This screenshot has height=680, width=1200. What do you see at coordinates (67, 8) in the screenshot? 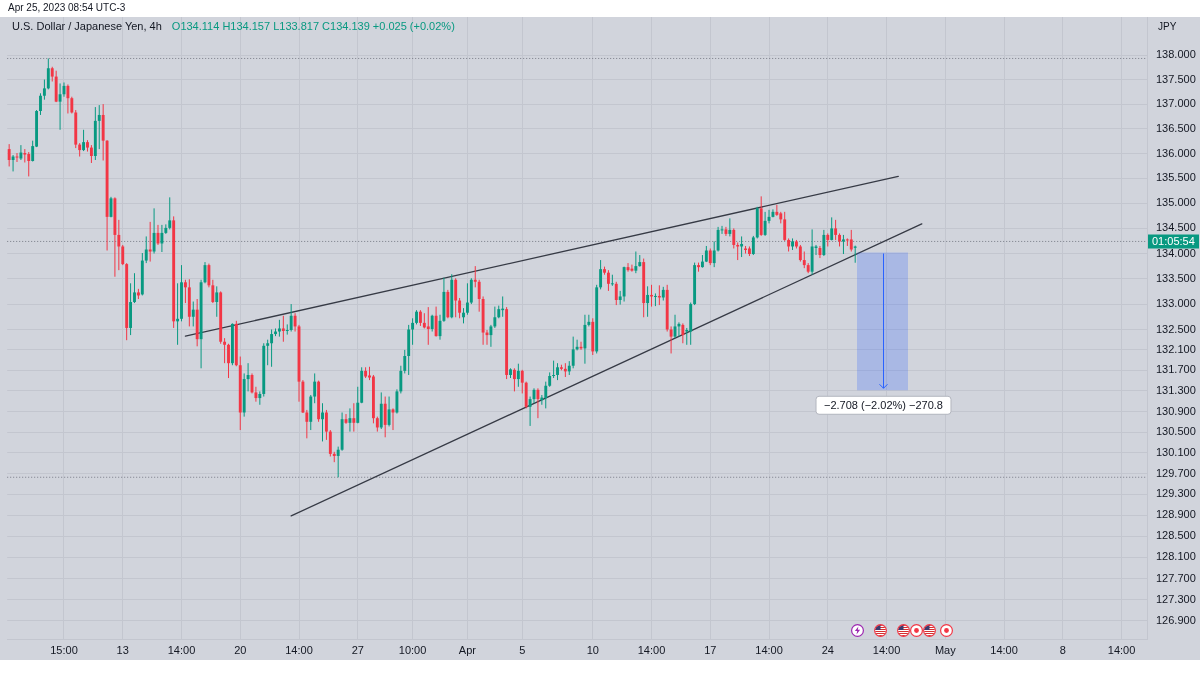
I see `text: Apr 25, 2023 08:54 UTC-3` at bounding box center [67, 8].